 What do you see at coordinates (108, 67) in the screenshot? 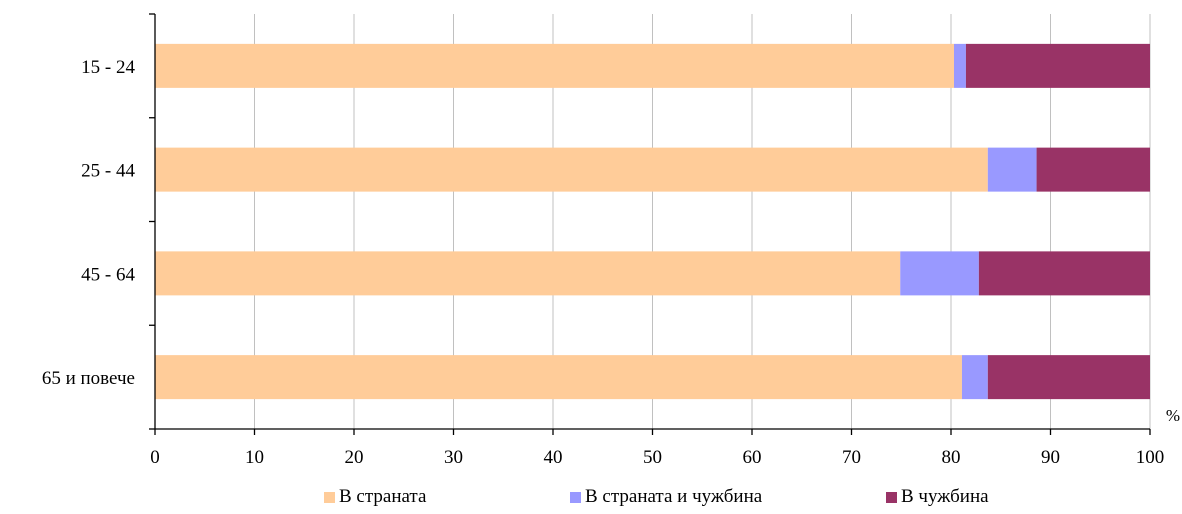
I see `category-label-0: 15 - 24` at bounding box center [108, 67].